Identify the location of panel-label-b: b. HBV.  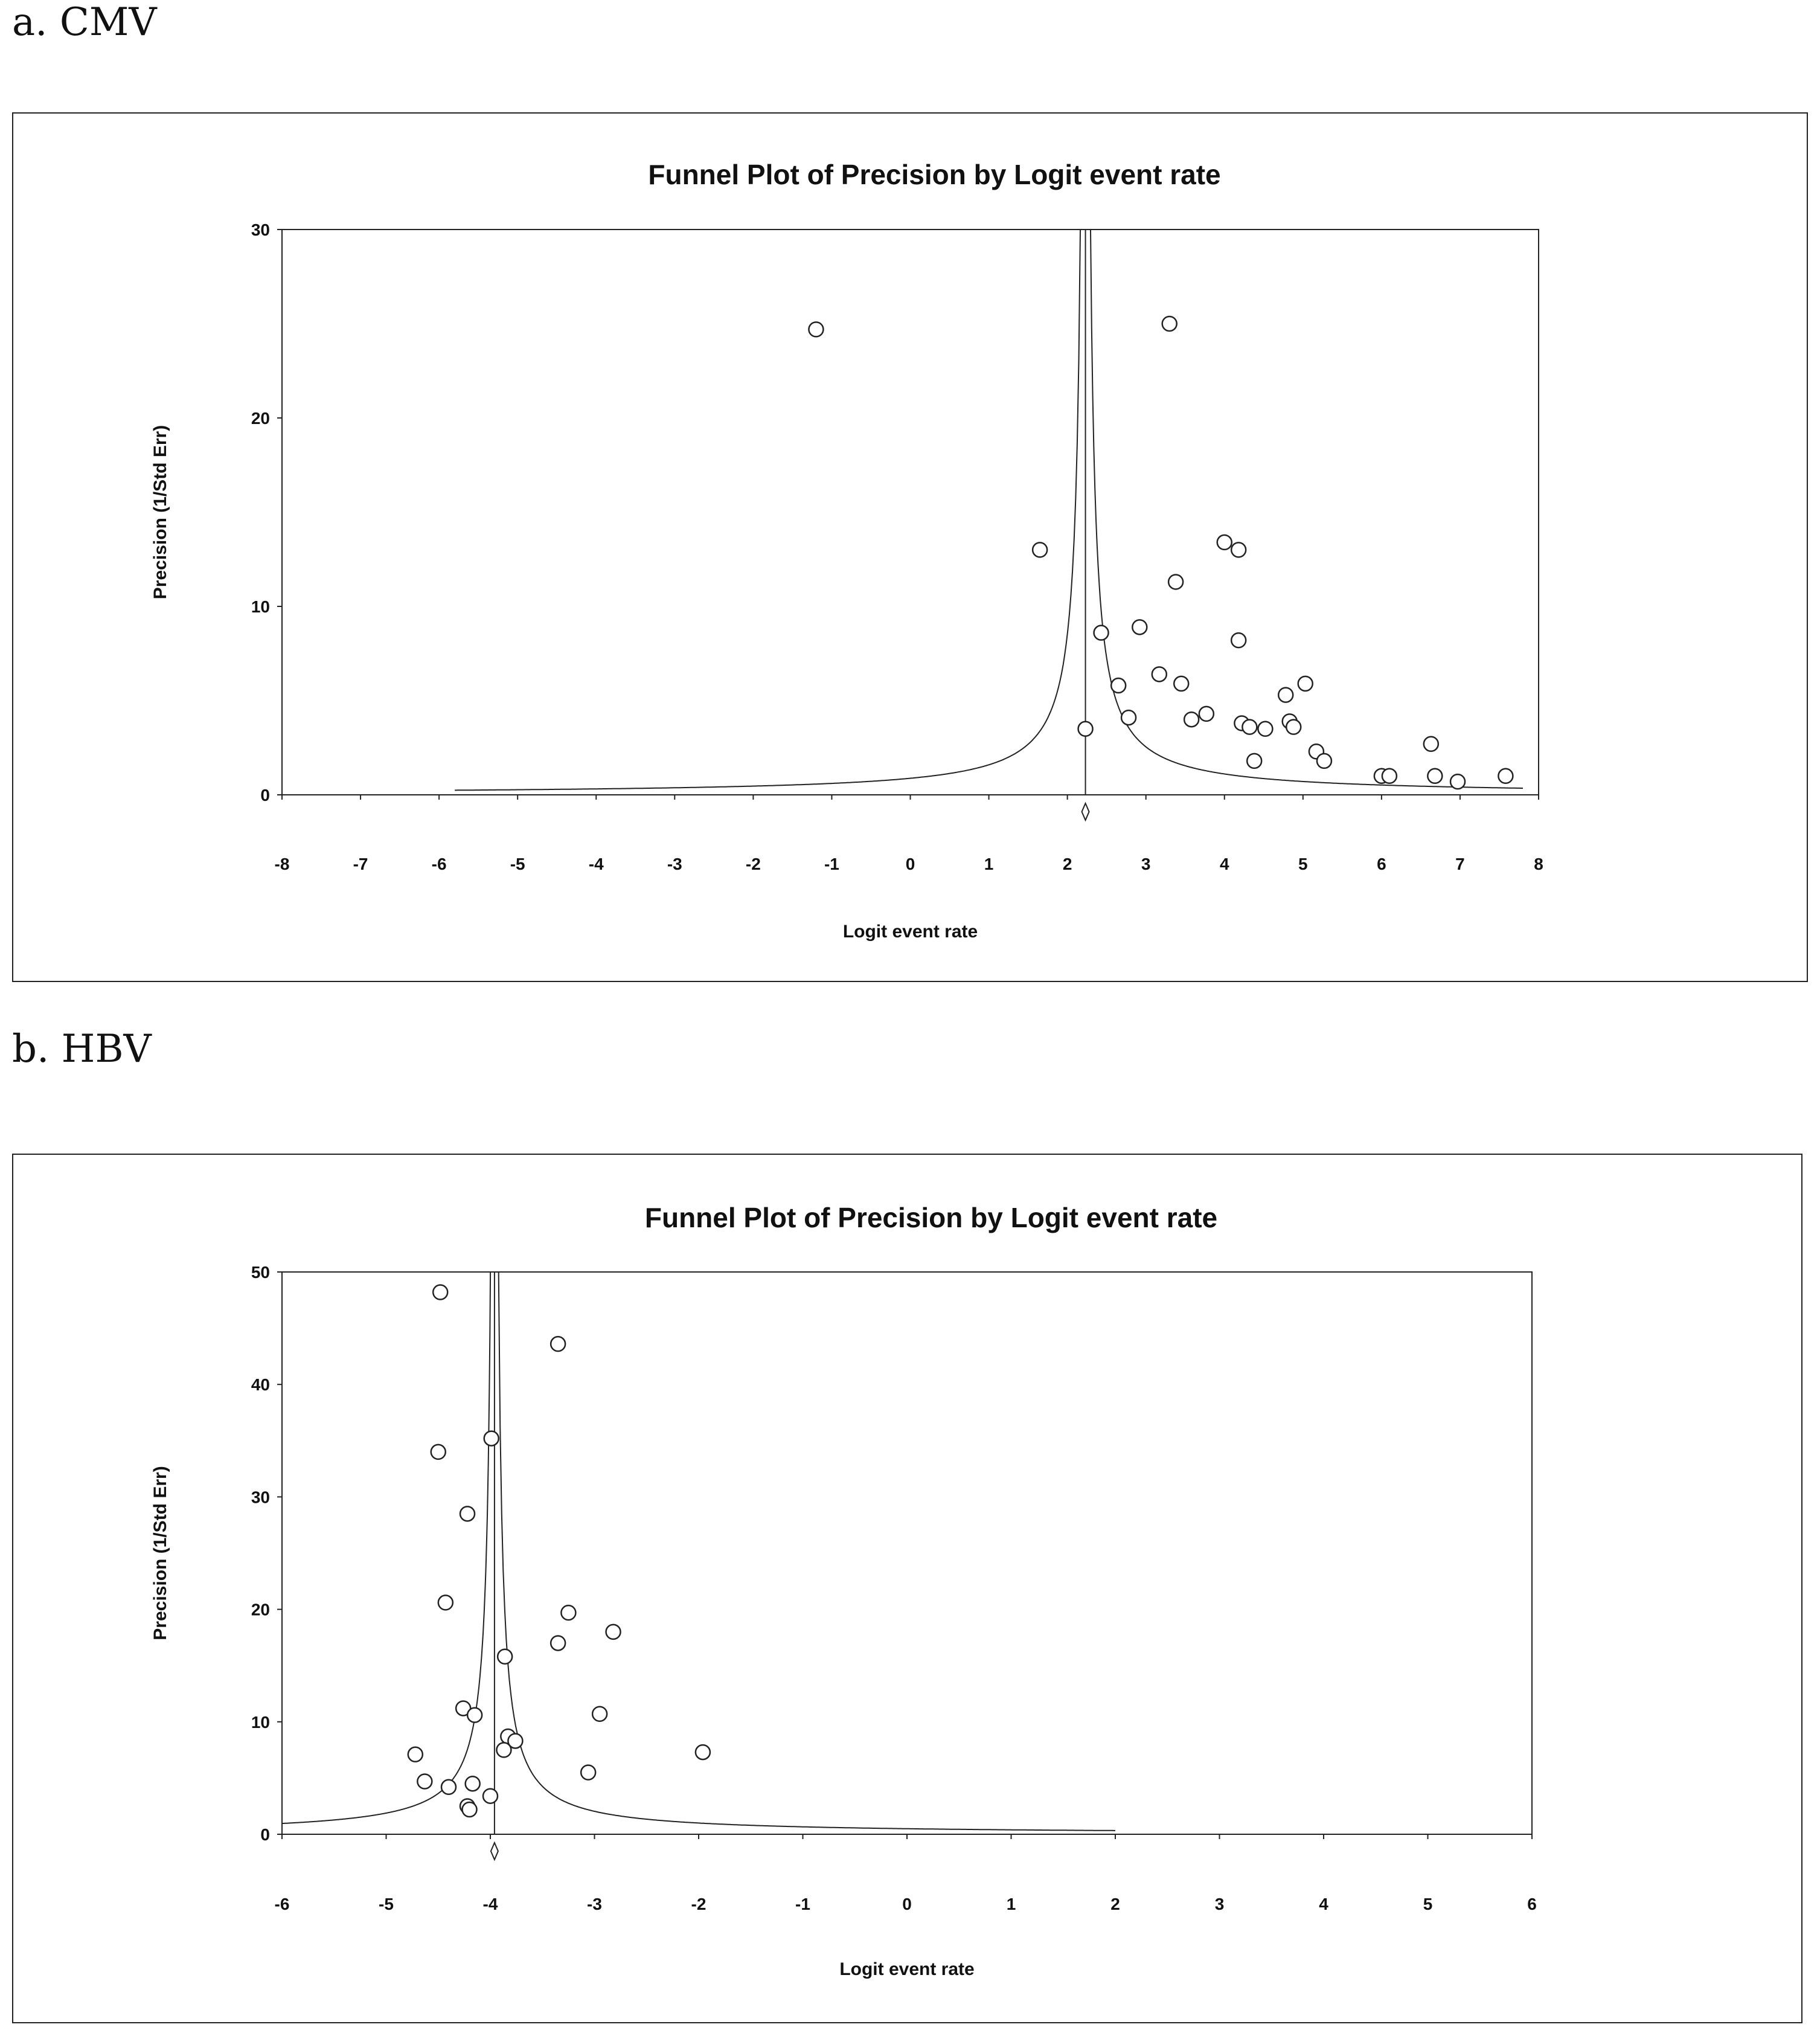
(82, 1049).